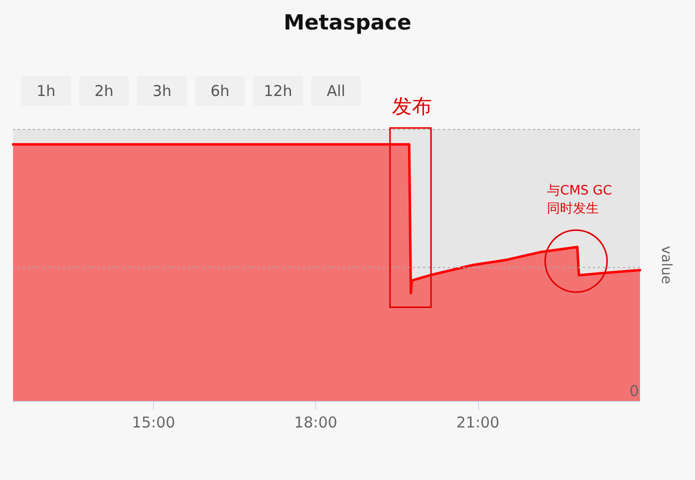  What do you see at coordinates (478, 423) in the screenshot?
I see `x-tick-label: 21:00` at bounding box center [478, 423].